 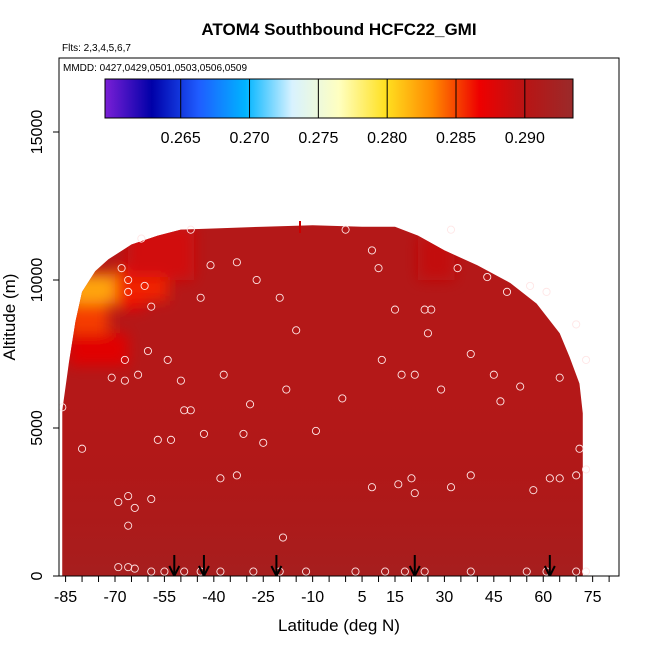 What do you see at coordinates (362, 597) in the screenshot?
I see `x-tick-label: 5` at bounding box center [362, 597].